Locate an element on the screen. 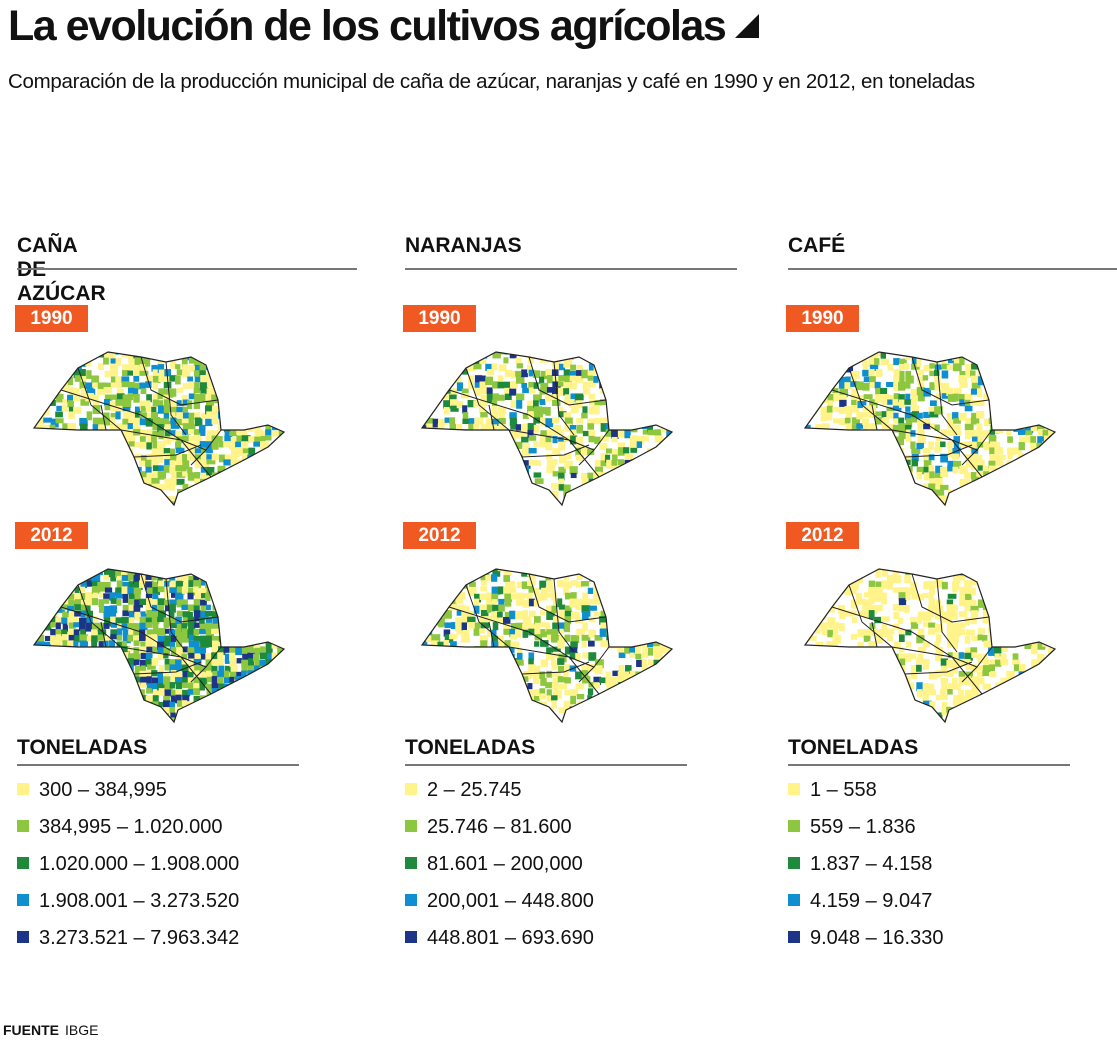 The height and width of the screenshot is (1050, 1117). heading-divider is located at coordinates (571, 269).